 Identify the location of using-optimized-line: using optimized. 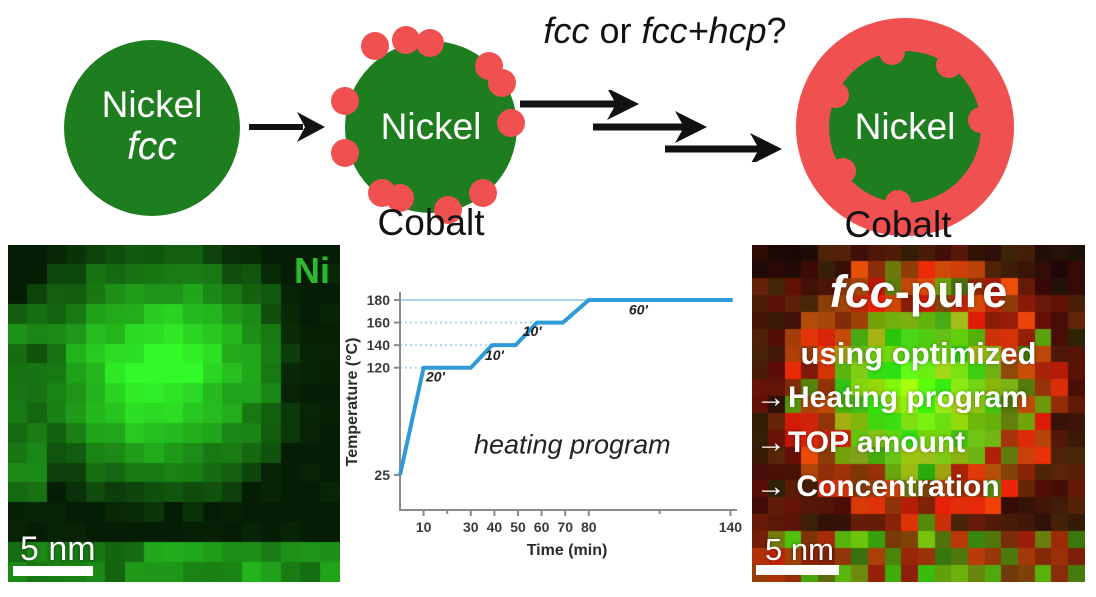
(918, 353).